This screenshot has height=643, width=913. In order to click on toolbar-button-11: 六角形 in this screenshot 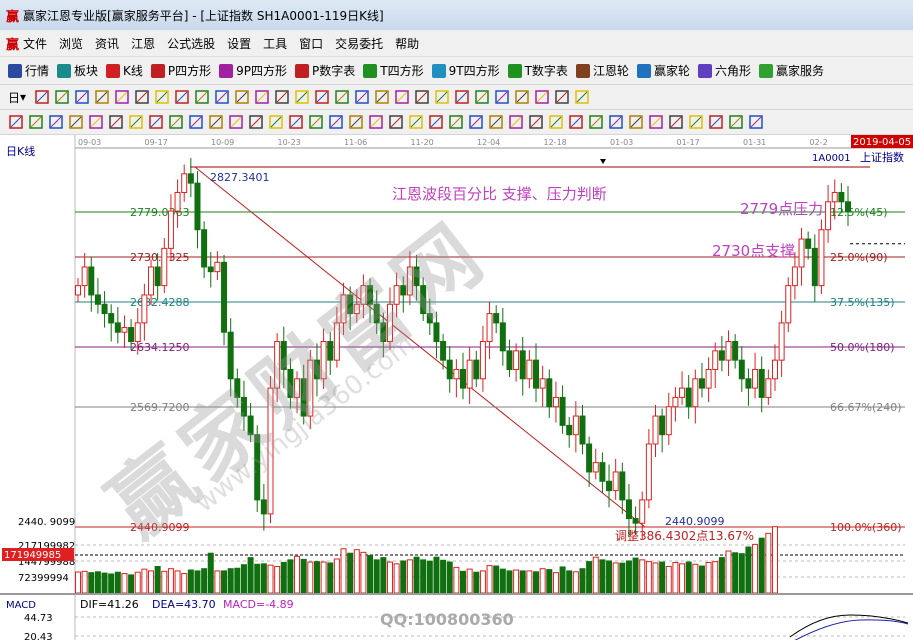, I will do `click(724, 70)`.